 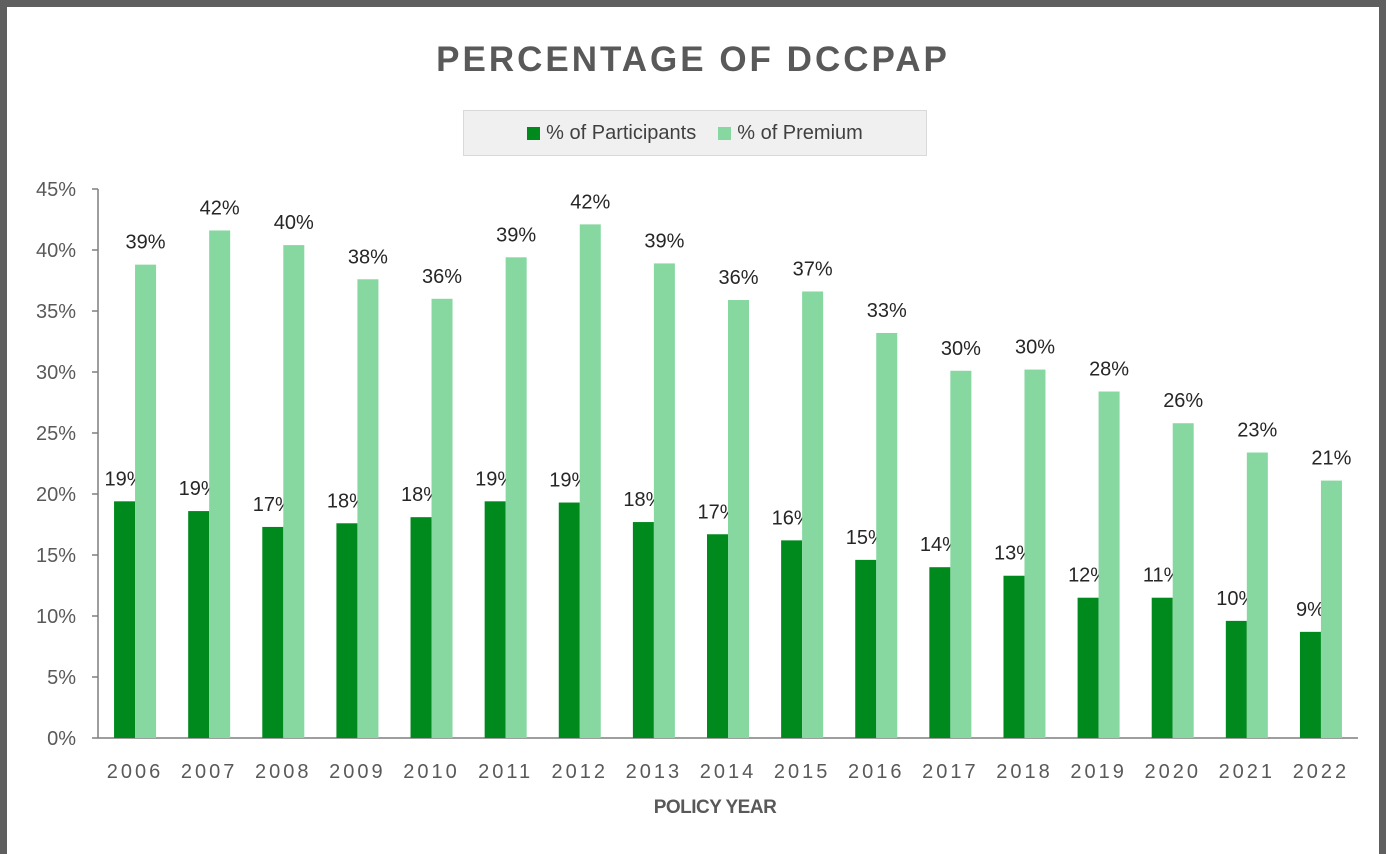 What do you see at coordinates (1310, 610) in the screenshot?
I see `data-label-participants-2022: 9%` at bounding box center [1310, 610].